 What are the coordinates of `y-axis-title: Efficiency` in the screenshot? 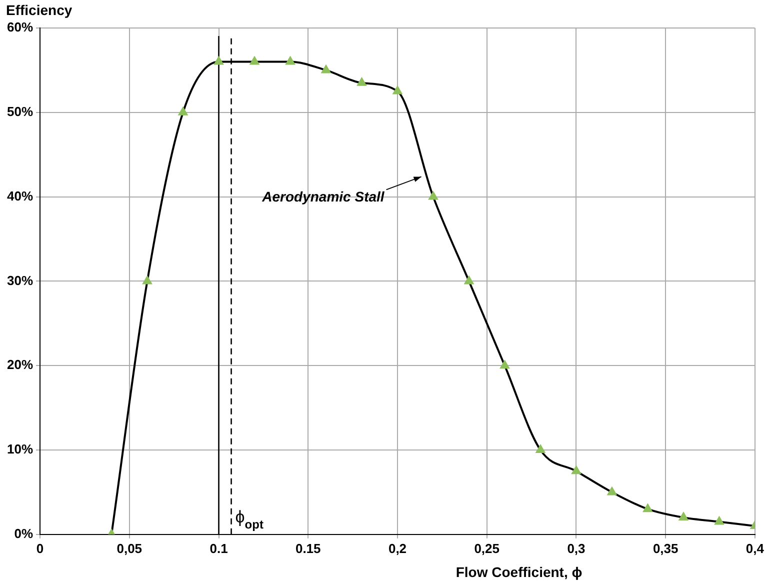 It's located at (39, 10).